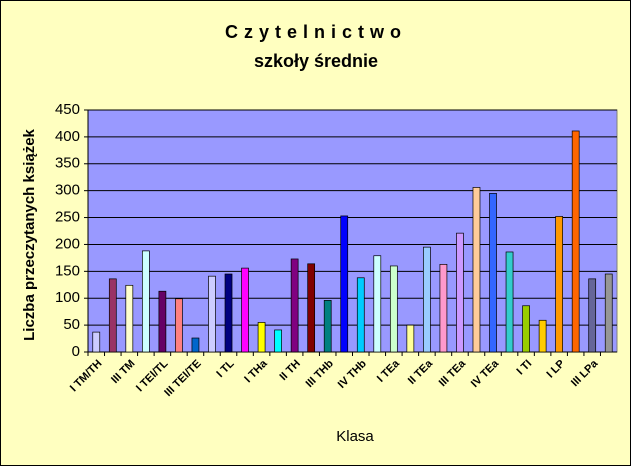 Image resolution: width=631 pixels, height=466 pixels. What do you see at coordinates (67, 217) in the screenshot?
I see `y-tick-label: 250` at bounding box center [67, 217].